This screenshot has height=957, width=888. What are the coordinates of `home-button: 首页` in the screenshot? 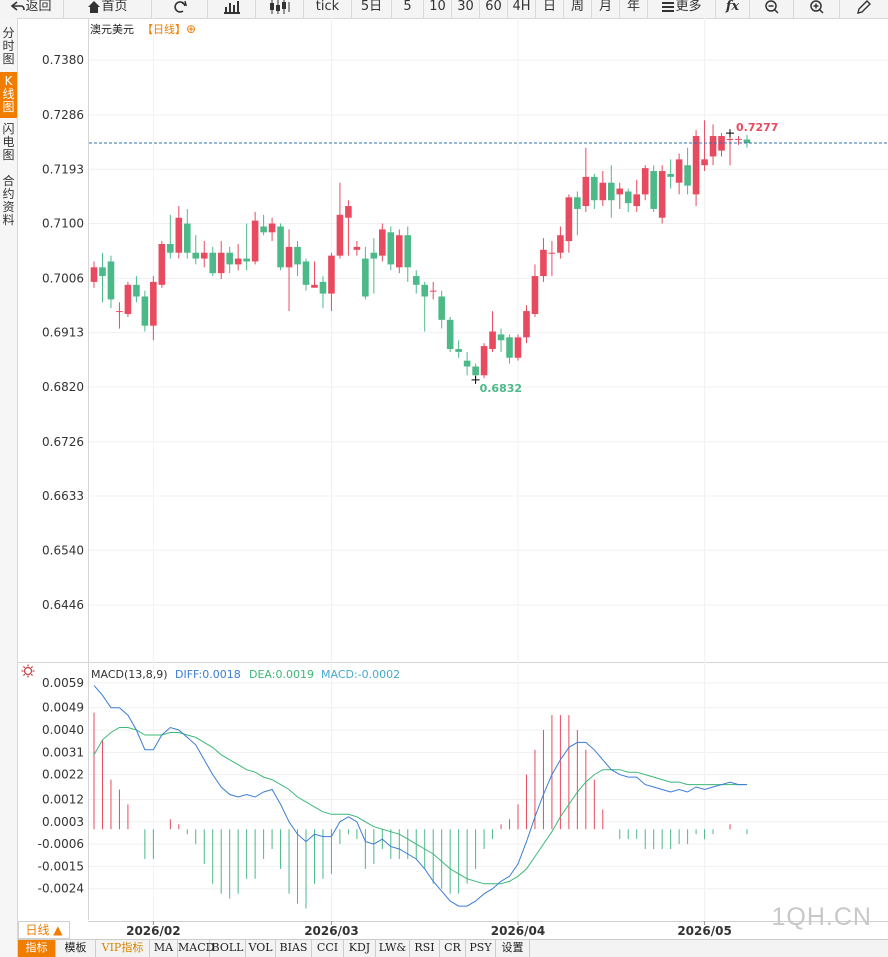 It's located at (108, 9).